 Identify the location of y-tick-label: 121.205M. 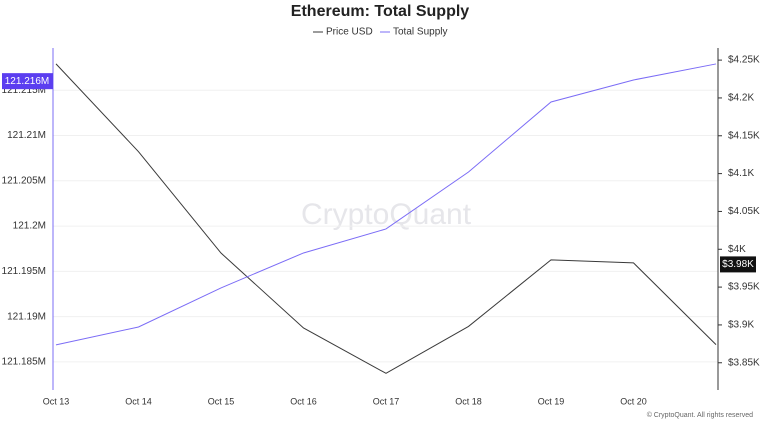
(24, 180).